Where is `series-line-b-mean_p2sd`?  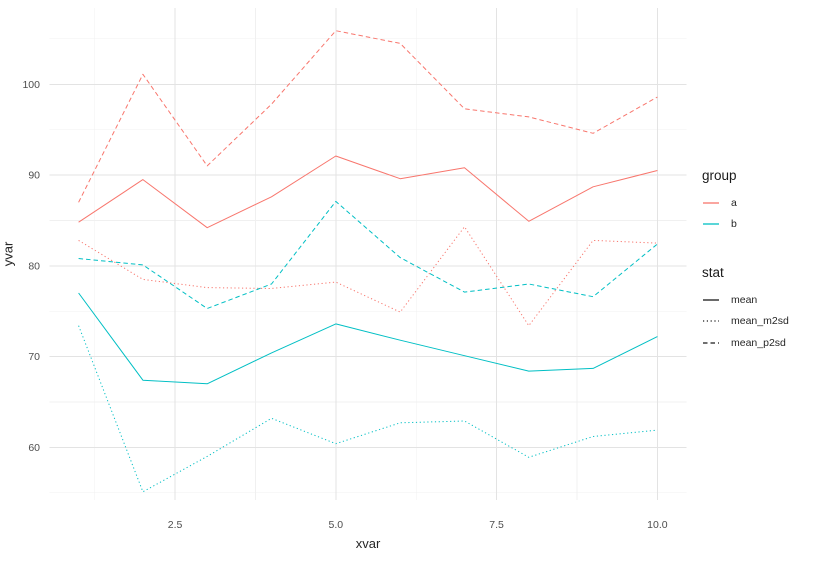
series-line-b-mean_p2sd is located at coordinates (368, 254).